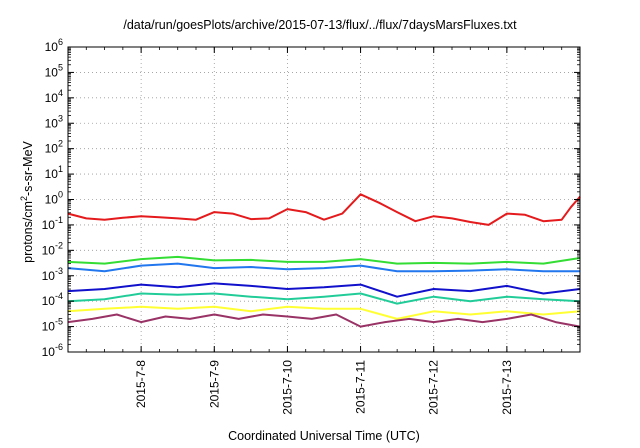 This screenshot has width=640, height=448. What do you see at coordinates (28, 168) in the screenshot?
I see `y-axis-label-part2: -s-sr-MeV` at bounding box center [28, 168].